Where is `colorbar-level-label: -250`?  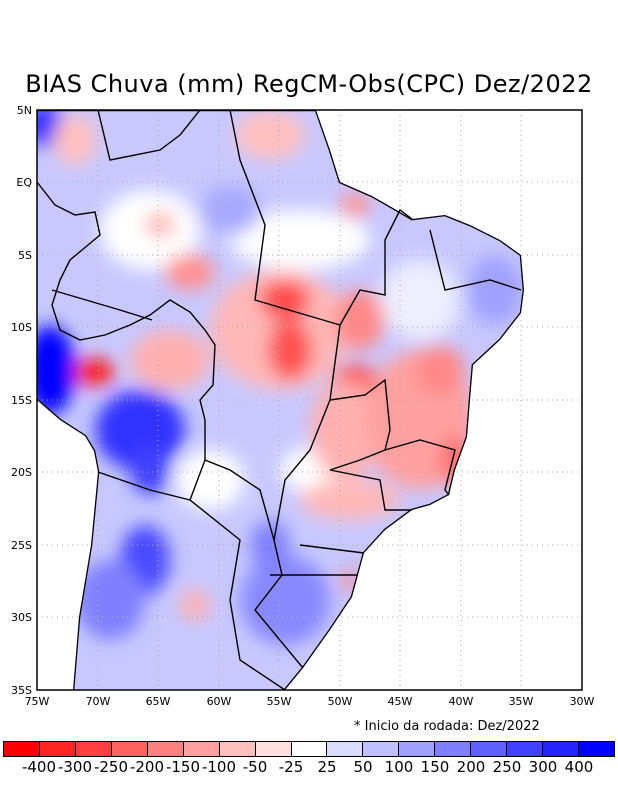
colorbar-level-label: -250 is located at coordinates (111, 767).